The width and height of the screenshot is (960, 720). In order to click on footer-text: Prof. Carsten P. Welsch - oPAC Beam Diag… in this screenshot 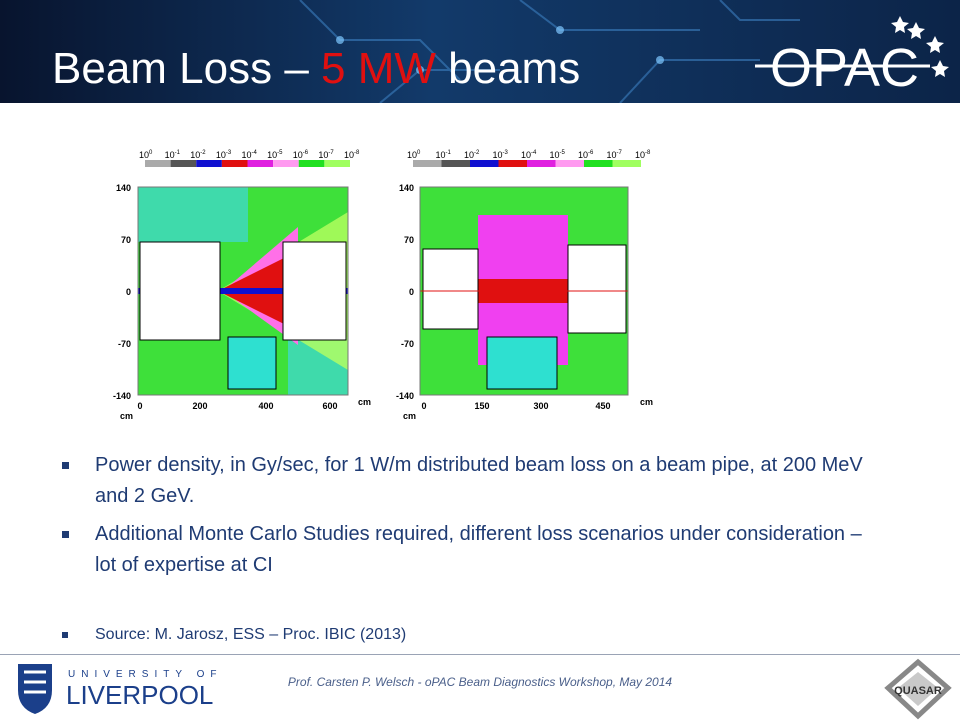, I will do `click(480, 682)`.